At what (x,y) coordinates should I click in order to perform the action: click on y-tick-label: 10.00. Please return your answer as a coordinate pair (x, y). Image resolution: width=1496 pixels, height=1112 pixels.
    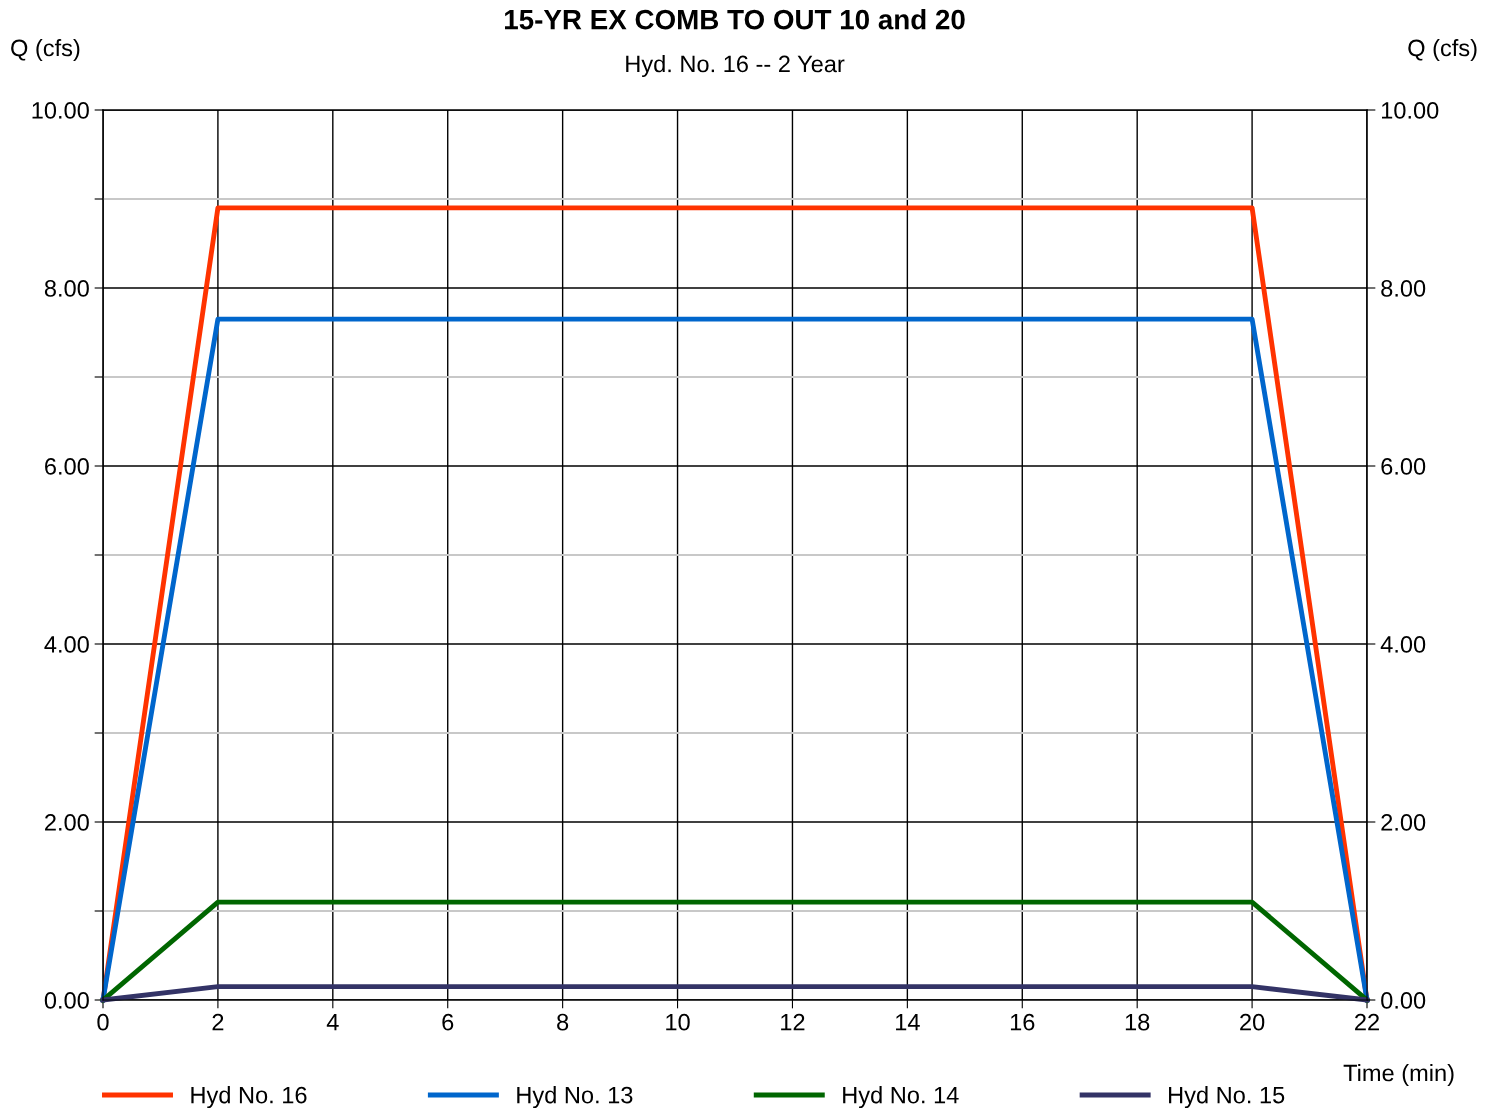
    Looking at the image, I should click on (60, 110).